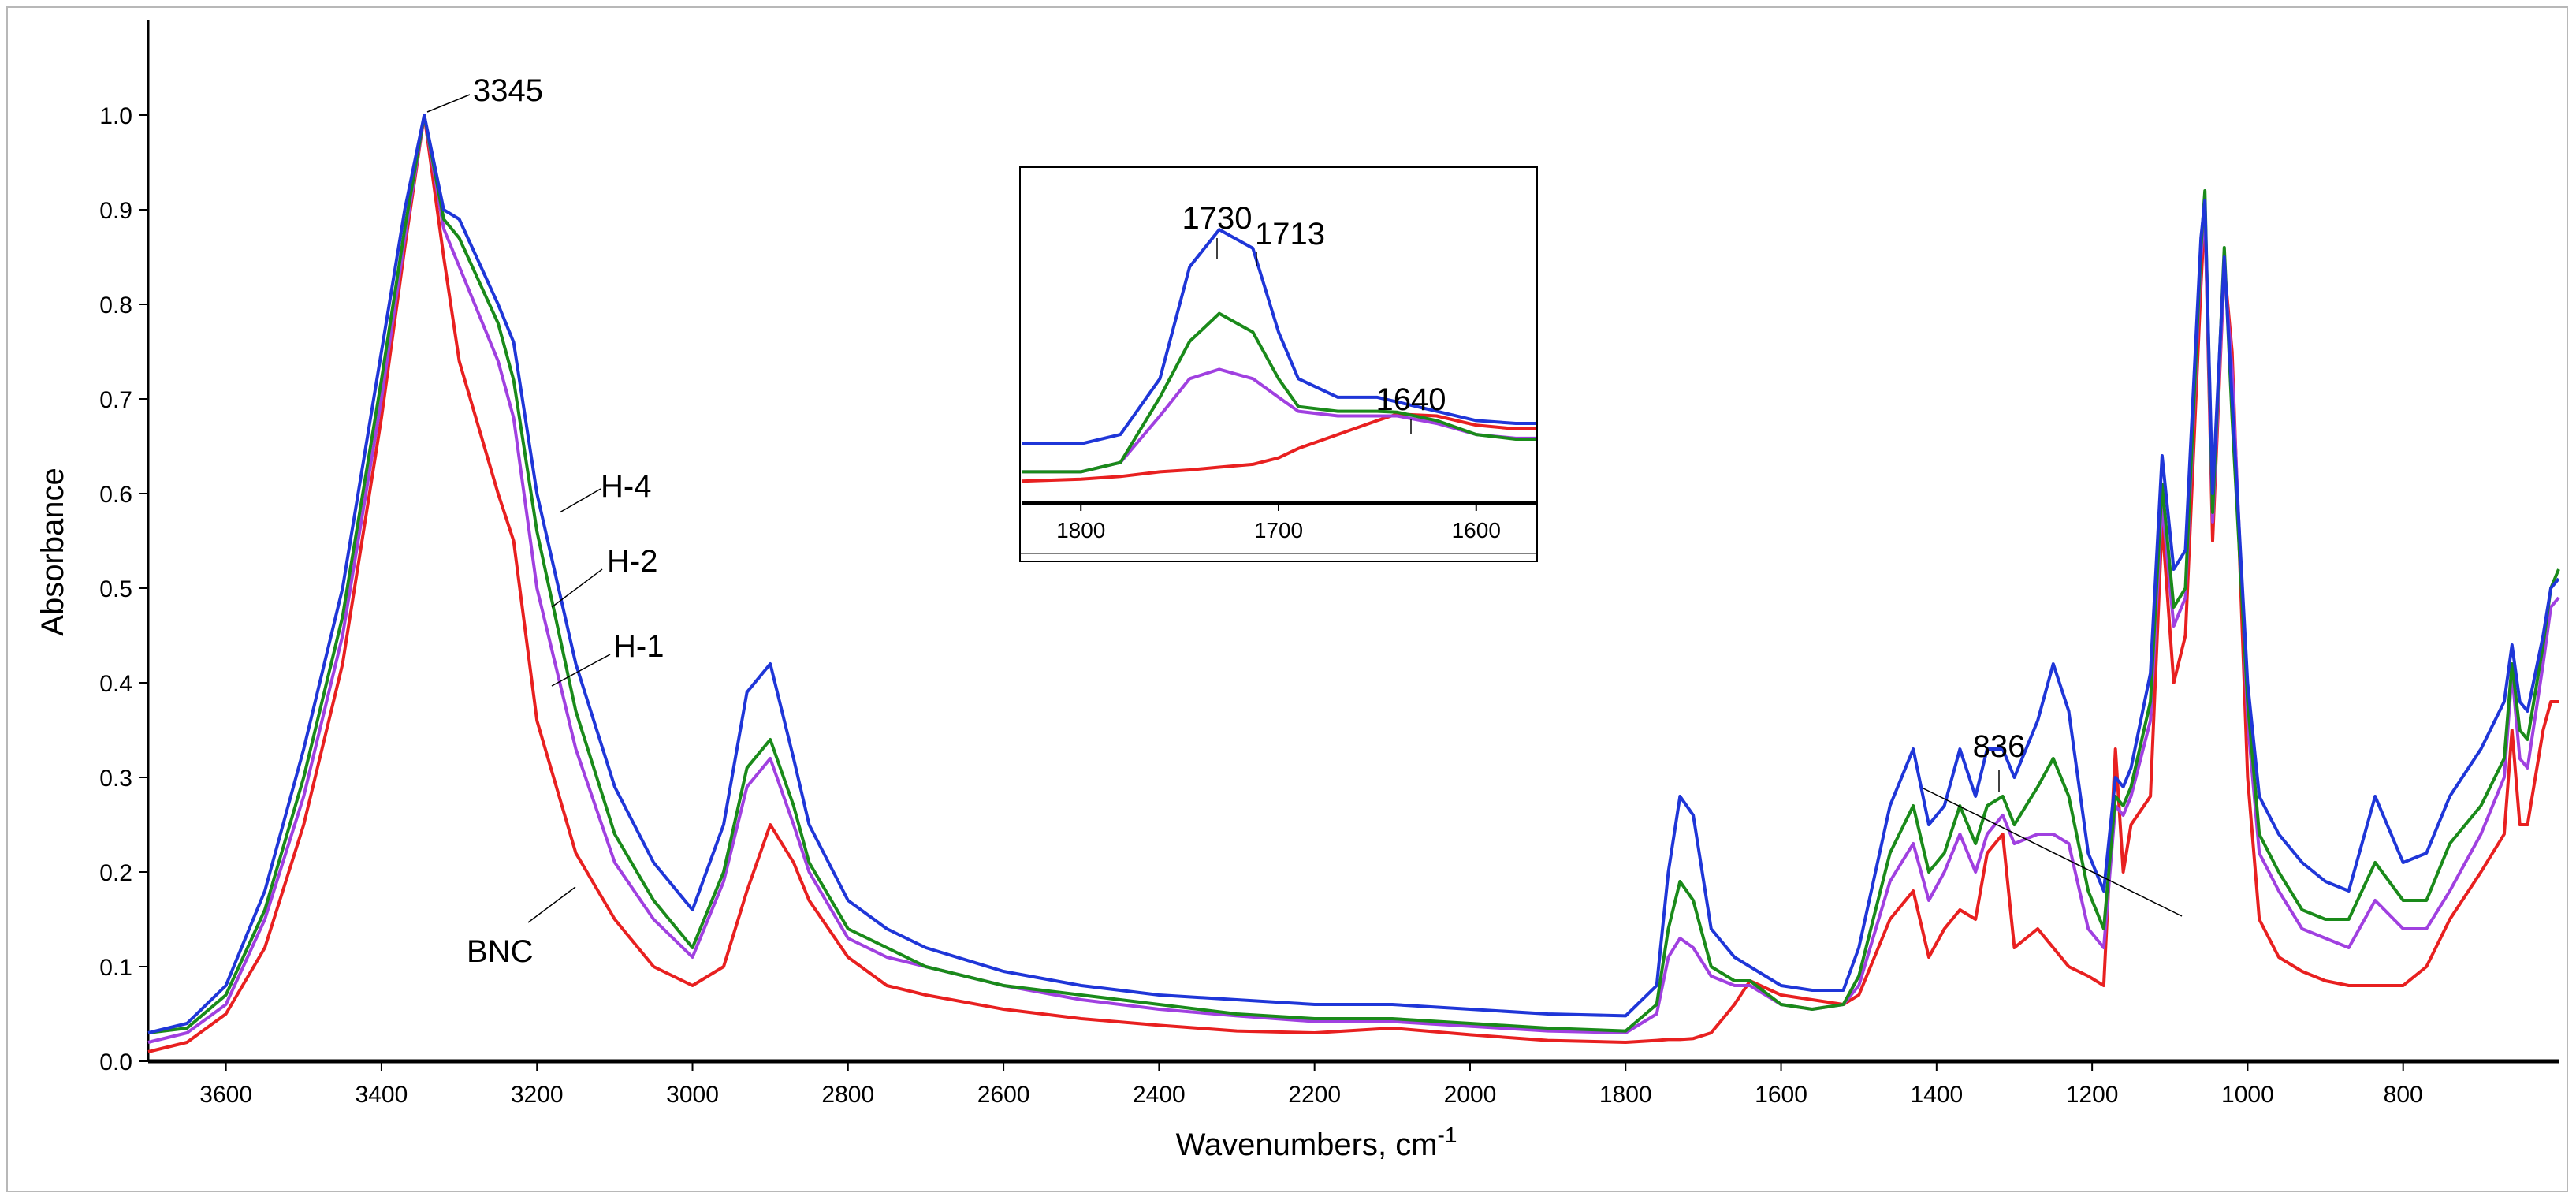 Image resolution: width=2576 pixels, height=1200 pixels. What do you see at coordinates (115, 684) in the screenshot?
I see `y-tick-label: 0.4` at bounding box center [115, 684].